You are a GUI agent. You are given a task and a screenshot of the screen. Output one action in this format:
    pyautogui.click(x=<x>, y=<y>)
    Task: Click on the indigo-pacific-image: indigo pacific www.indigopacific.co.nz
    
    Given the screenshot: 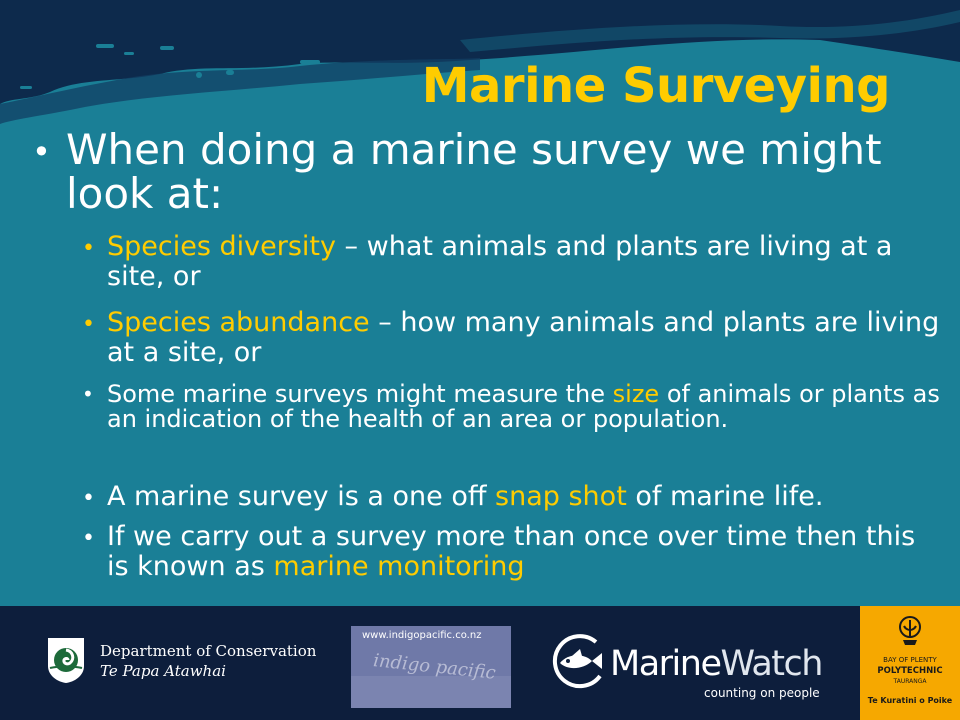 What is the action you would take?
    pyautogui.click(x=431, y=667)
    